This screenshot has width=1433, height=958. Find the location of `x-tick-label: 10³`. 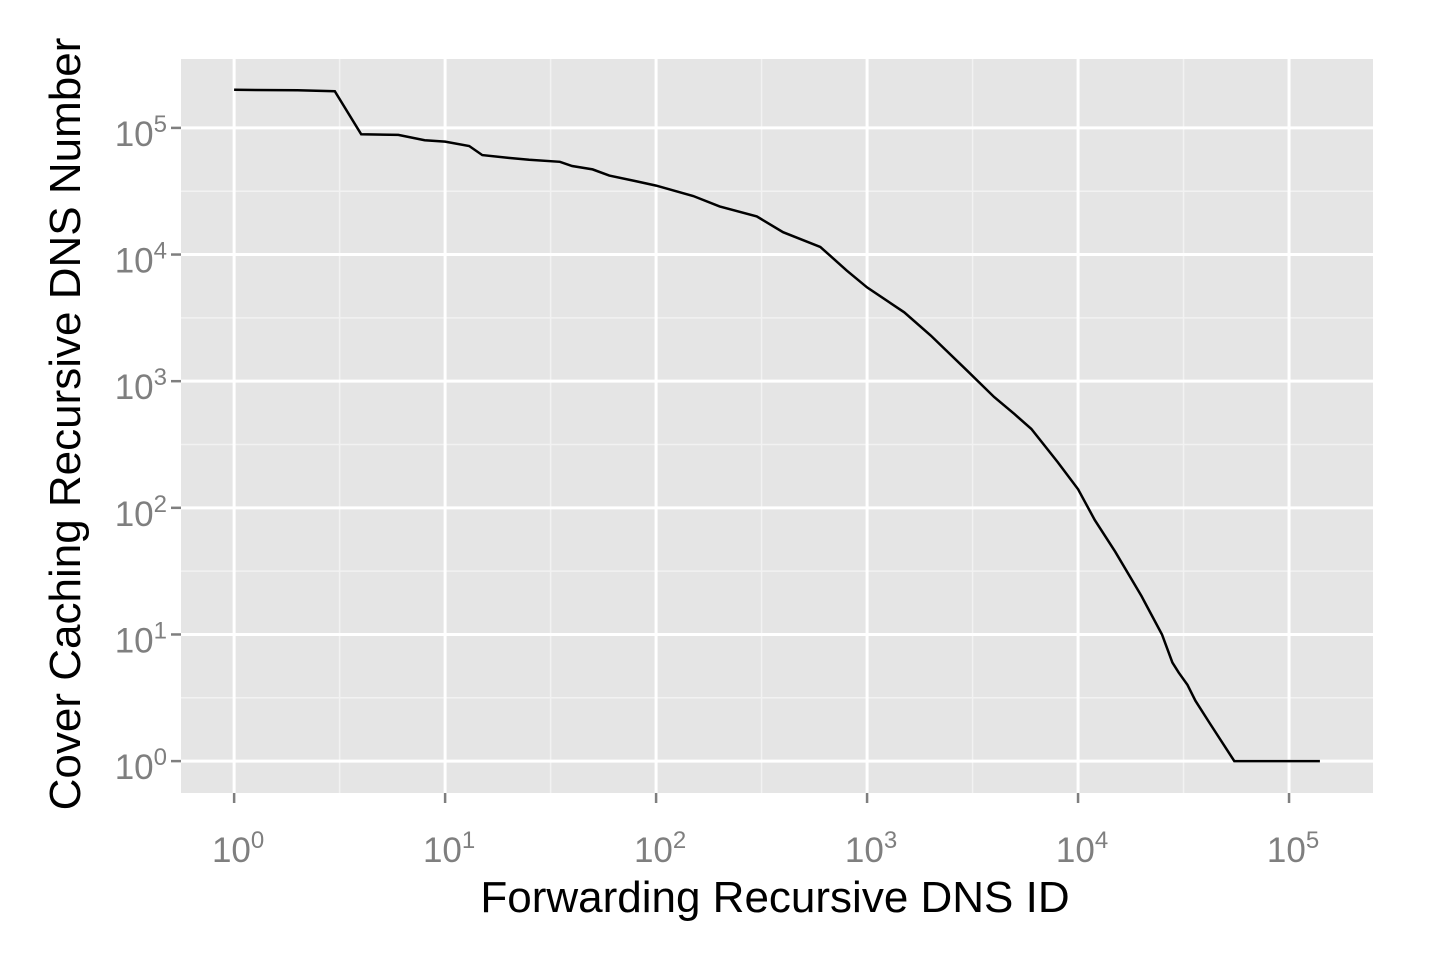

x-tick-label: 10³ is located at coordinates (871, 848).